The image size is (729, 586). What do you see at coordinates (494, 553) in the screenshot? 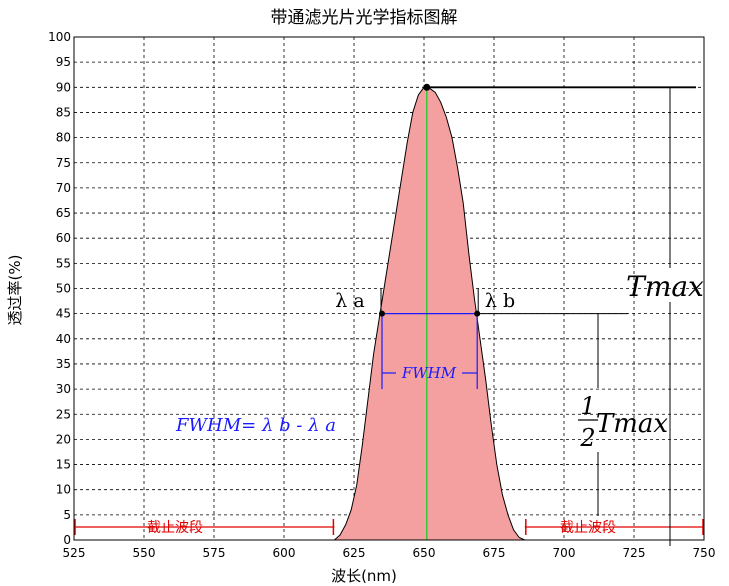
I see `x-tick-label: 675` at bounding box center [494, 553].